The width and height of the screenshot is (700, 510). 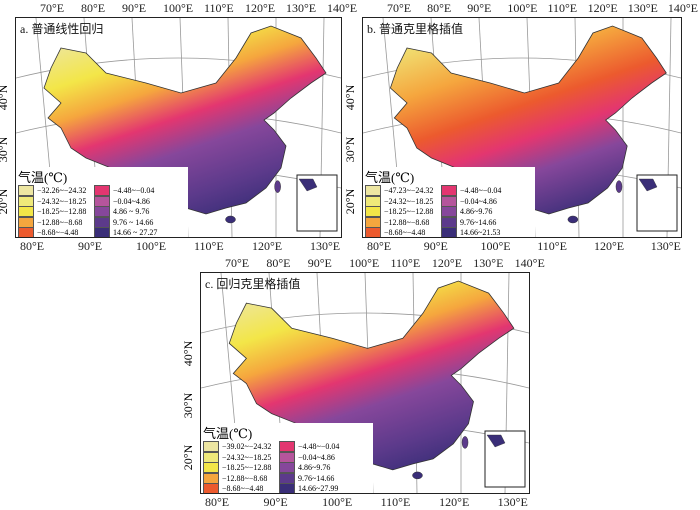 What do you see at coordinates (342, 8) in the screenshot?
I see `top-longitude-label: 140°E` at bounding box center [342, 8].